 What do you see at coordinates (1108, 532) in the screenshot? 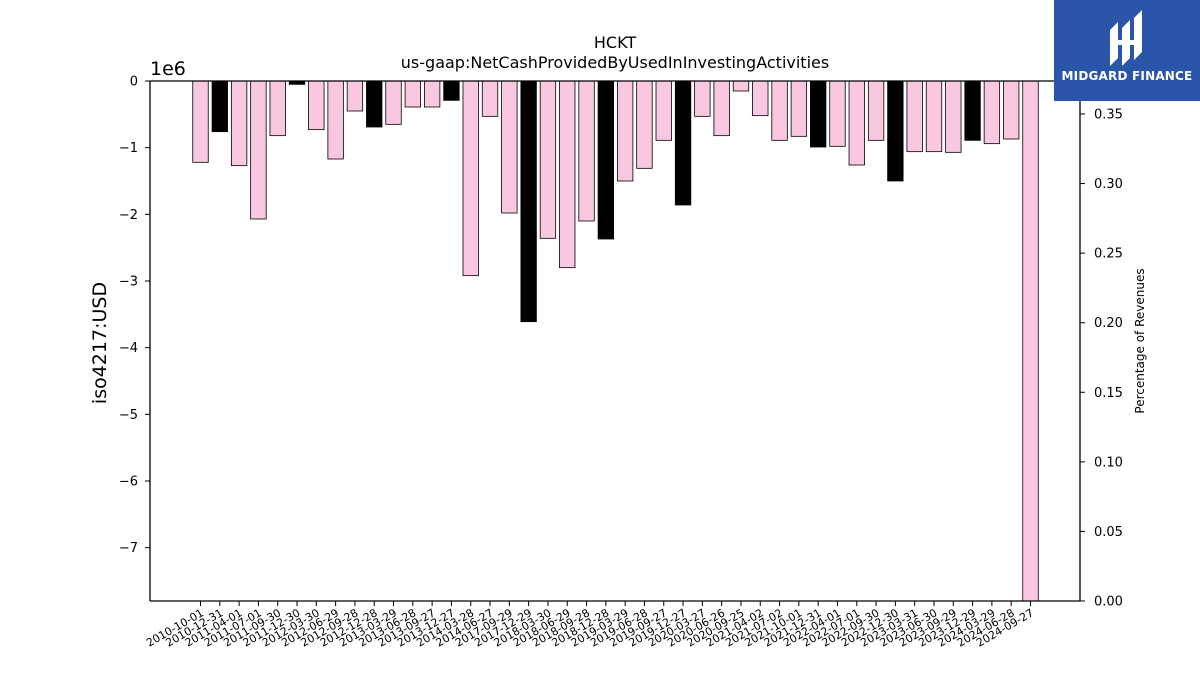
I see `right-y-tick-label: 0.05` at bounding box center [1108, 532].